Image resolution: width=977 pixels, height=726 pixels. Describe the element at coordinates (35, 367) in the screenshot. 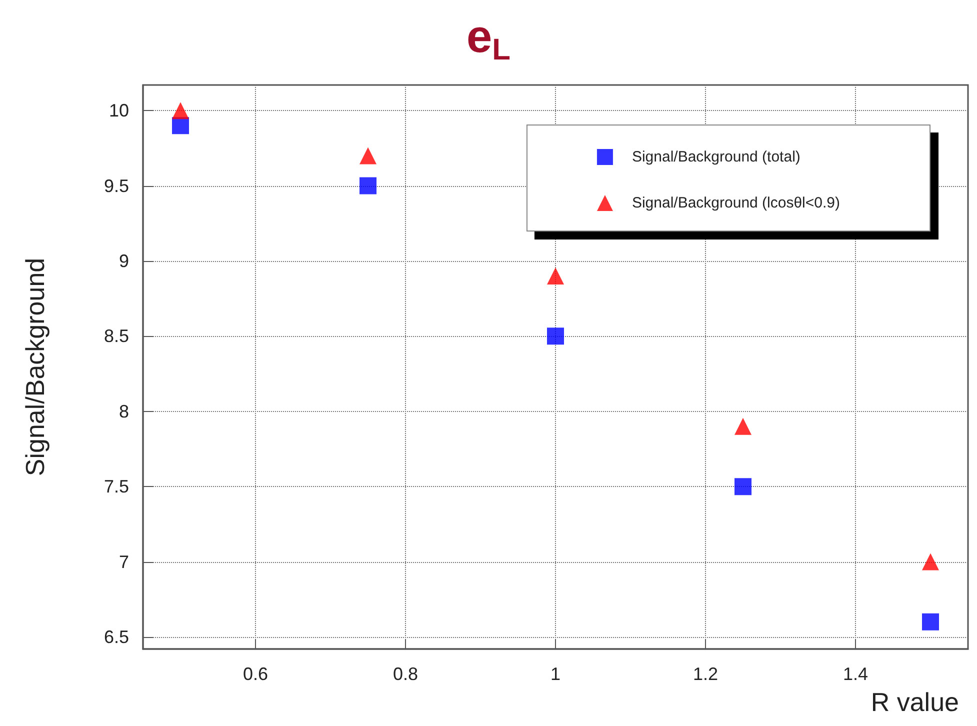

I see `y-axis-title: Signal/Background` at that location.